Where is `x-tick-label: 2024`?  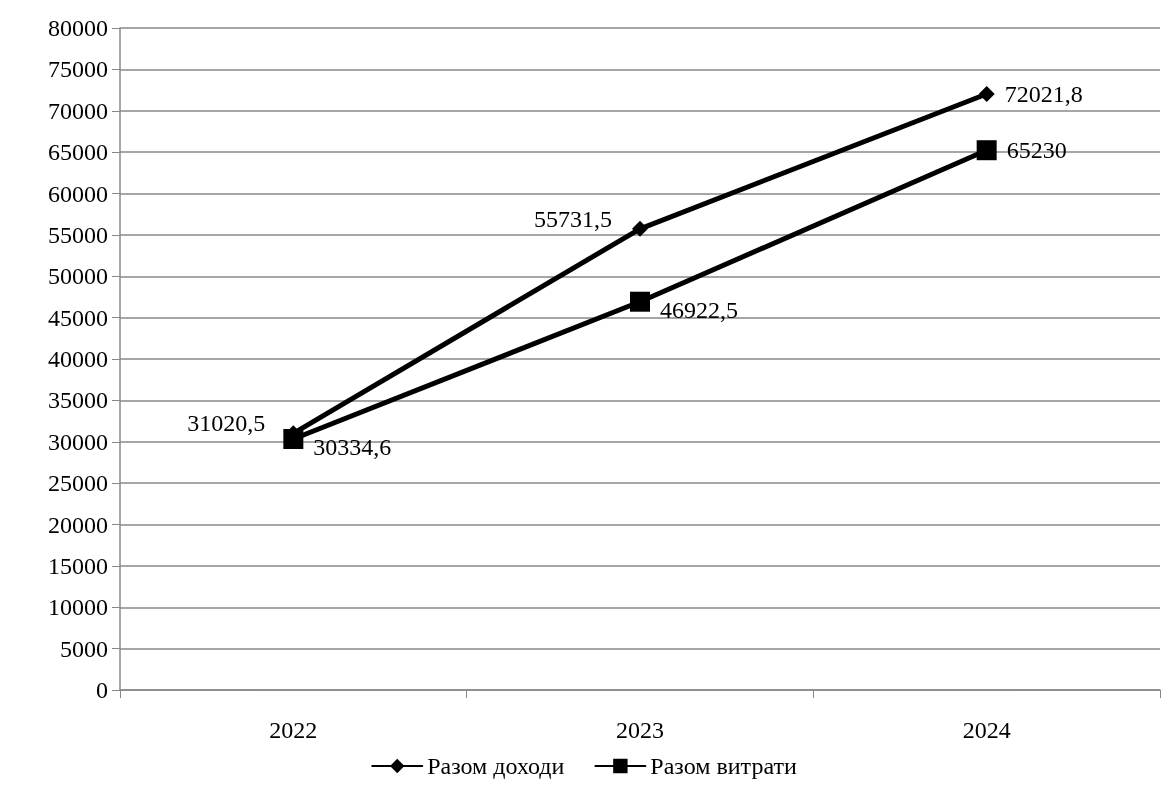 x-tick-label: 2024 is located at coordinates (986, 730).